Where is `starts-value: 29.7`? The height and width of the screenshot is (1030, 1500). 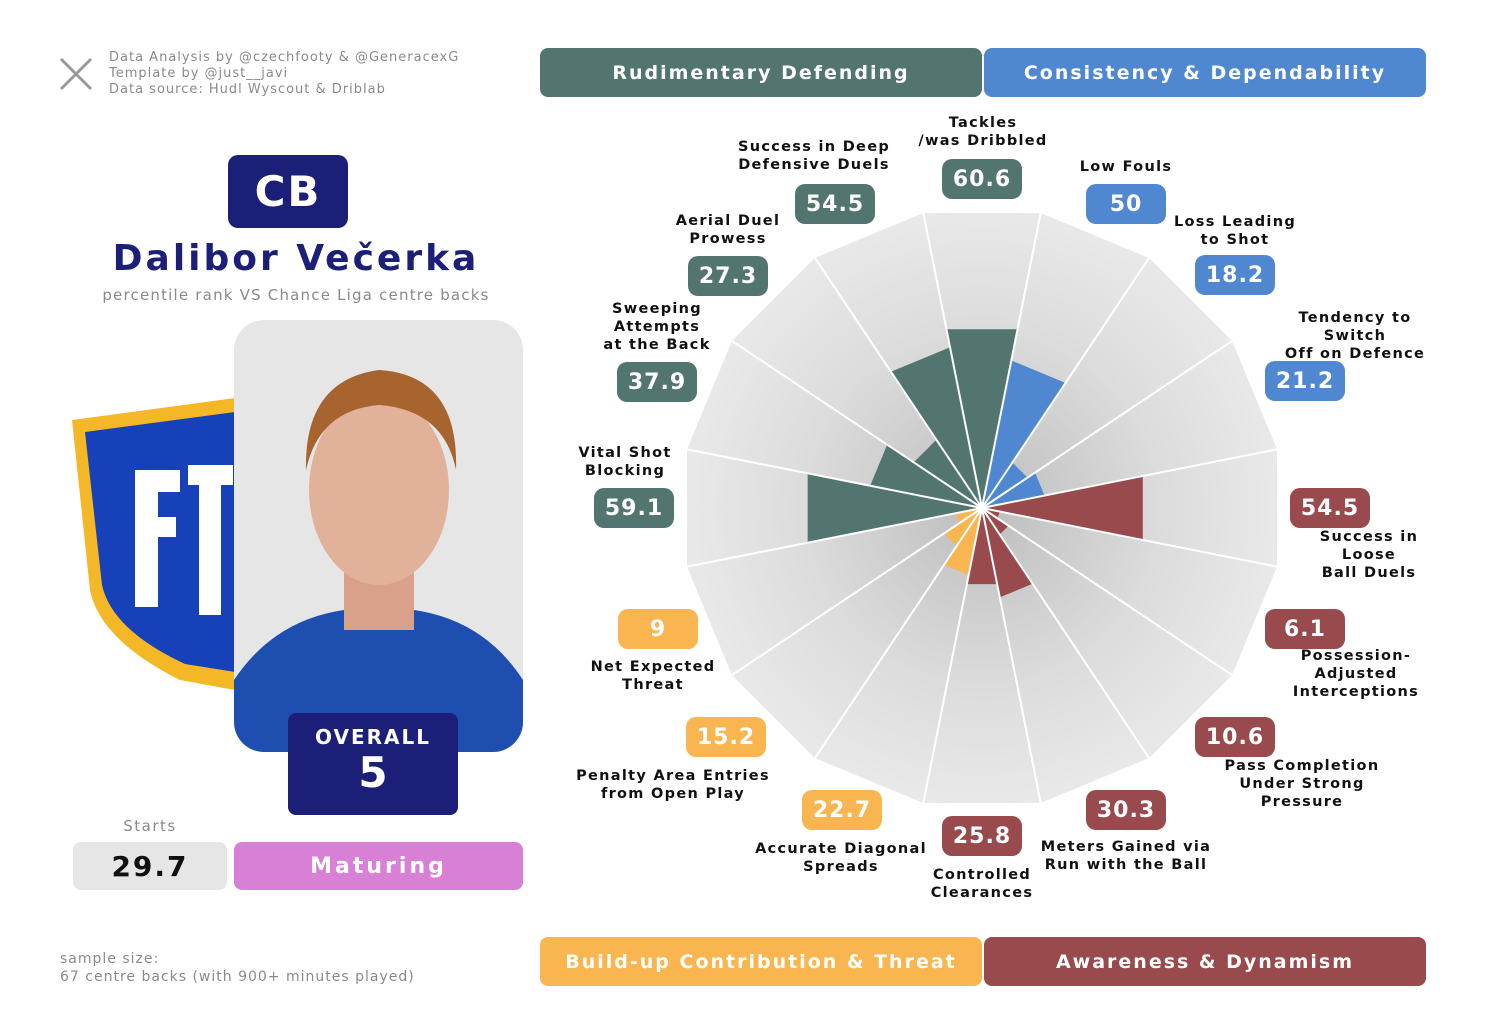
starts-value: 29.7 is located at coordinates (150, 866).